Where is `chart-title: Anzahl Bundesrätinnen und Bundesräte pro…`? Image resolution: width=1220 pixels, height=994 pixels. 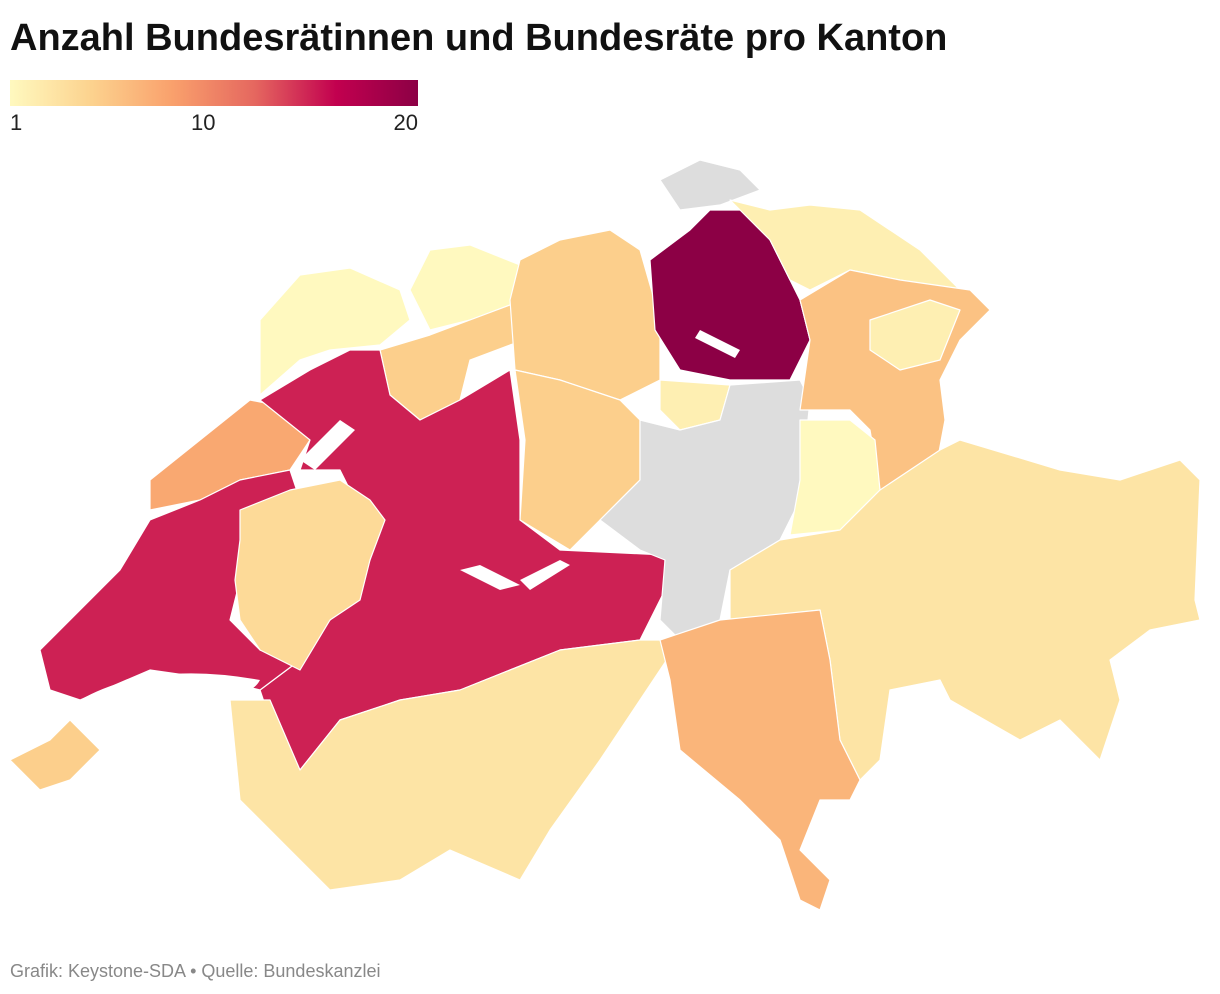
chart-title: Anzahl Bundesrätinnen und Bundesräte pro… is located at coordinates (478, 38).